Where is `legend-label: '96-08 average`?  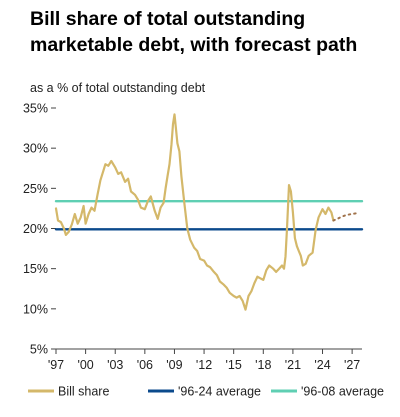 legend-label: '96-08 average is located at coordinates (342, 392).